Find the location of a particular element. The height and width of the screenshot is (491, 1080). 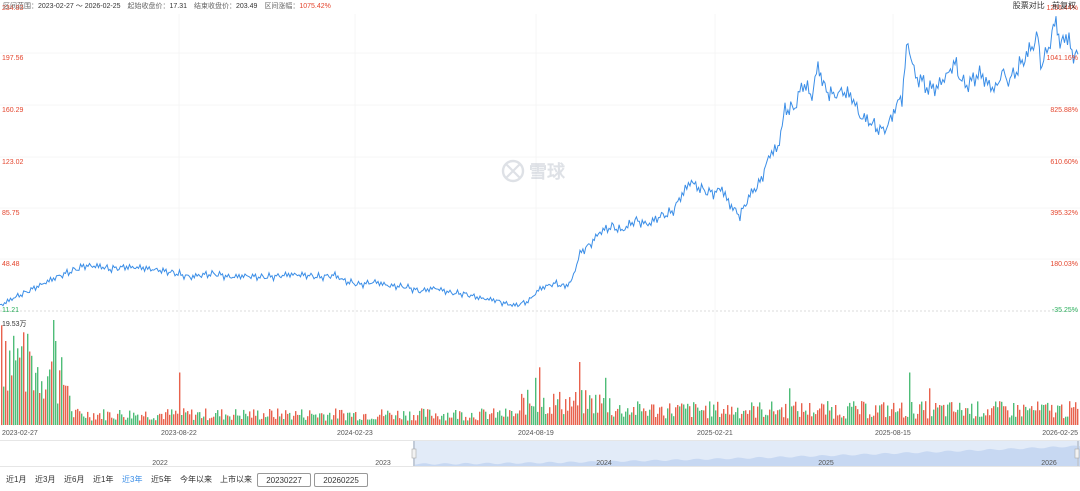

stock-compare-button: 股票对比 is located at coordinates (1028, 5).